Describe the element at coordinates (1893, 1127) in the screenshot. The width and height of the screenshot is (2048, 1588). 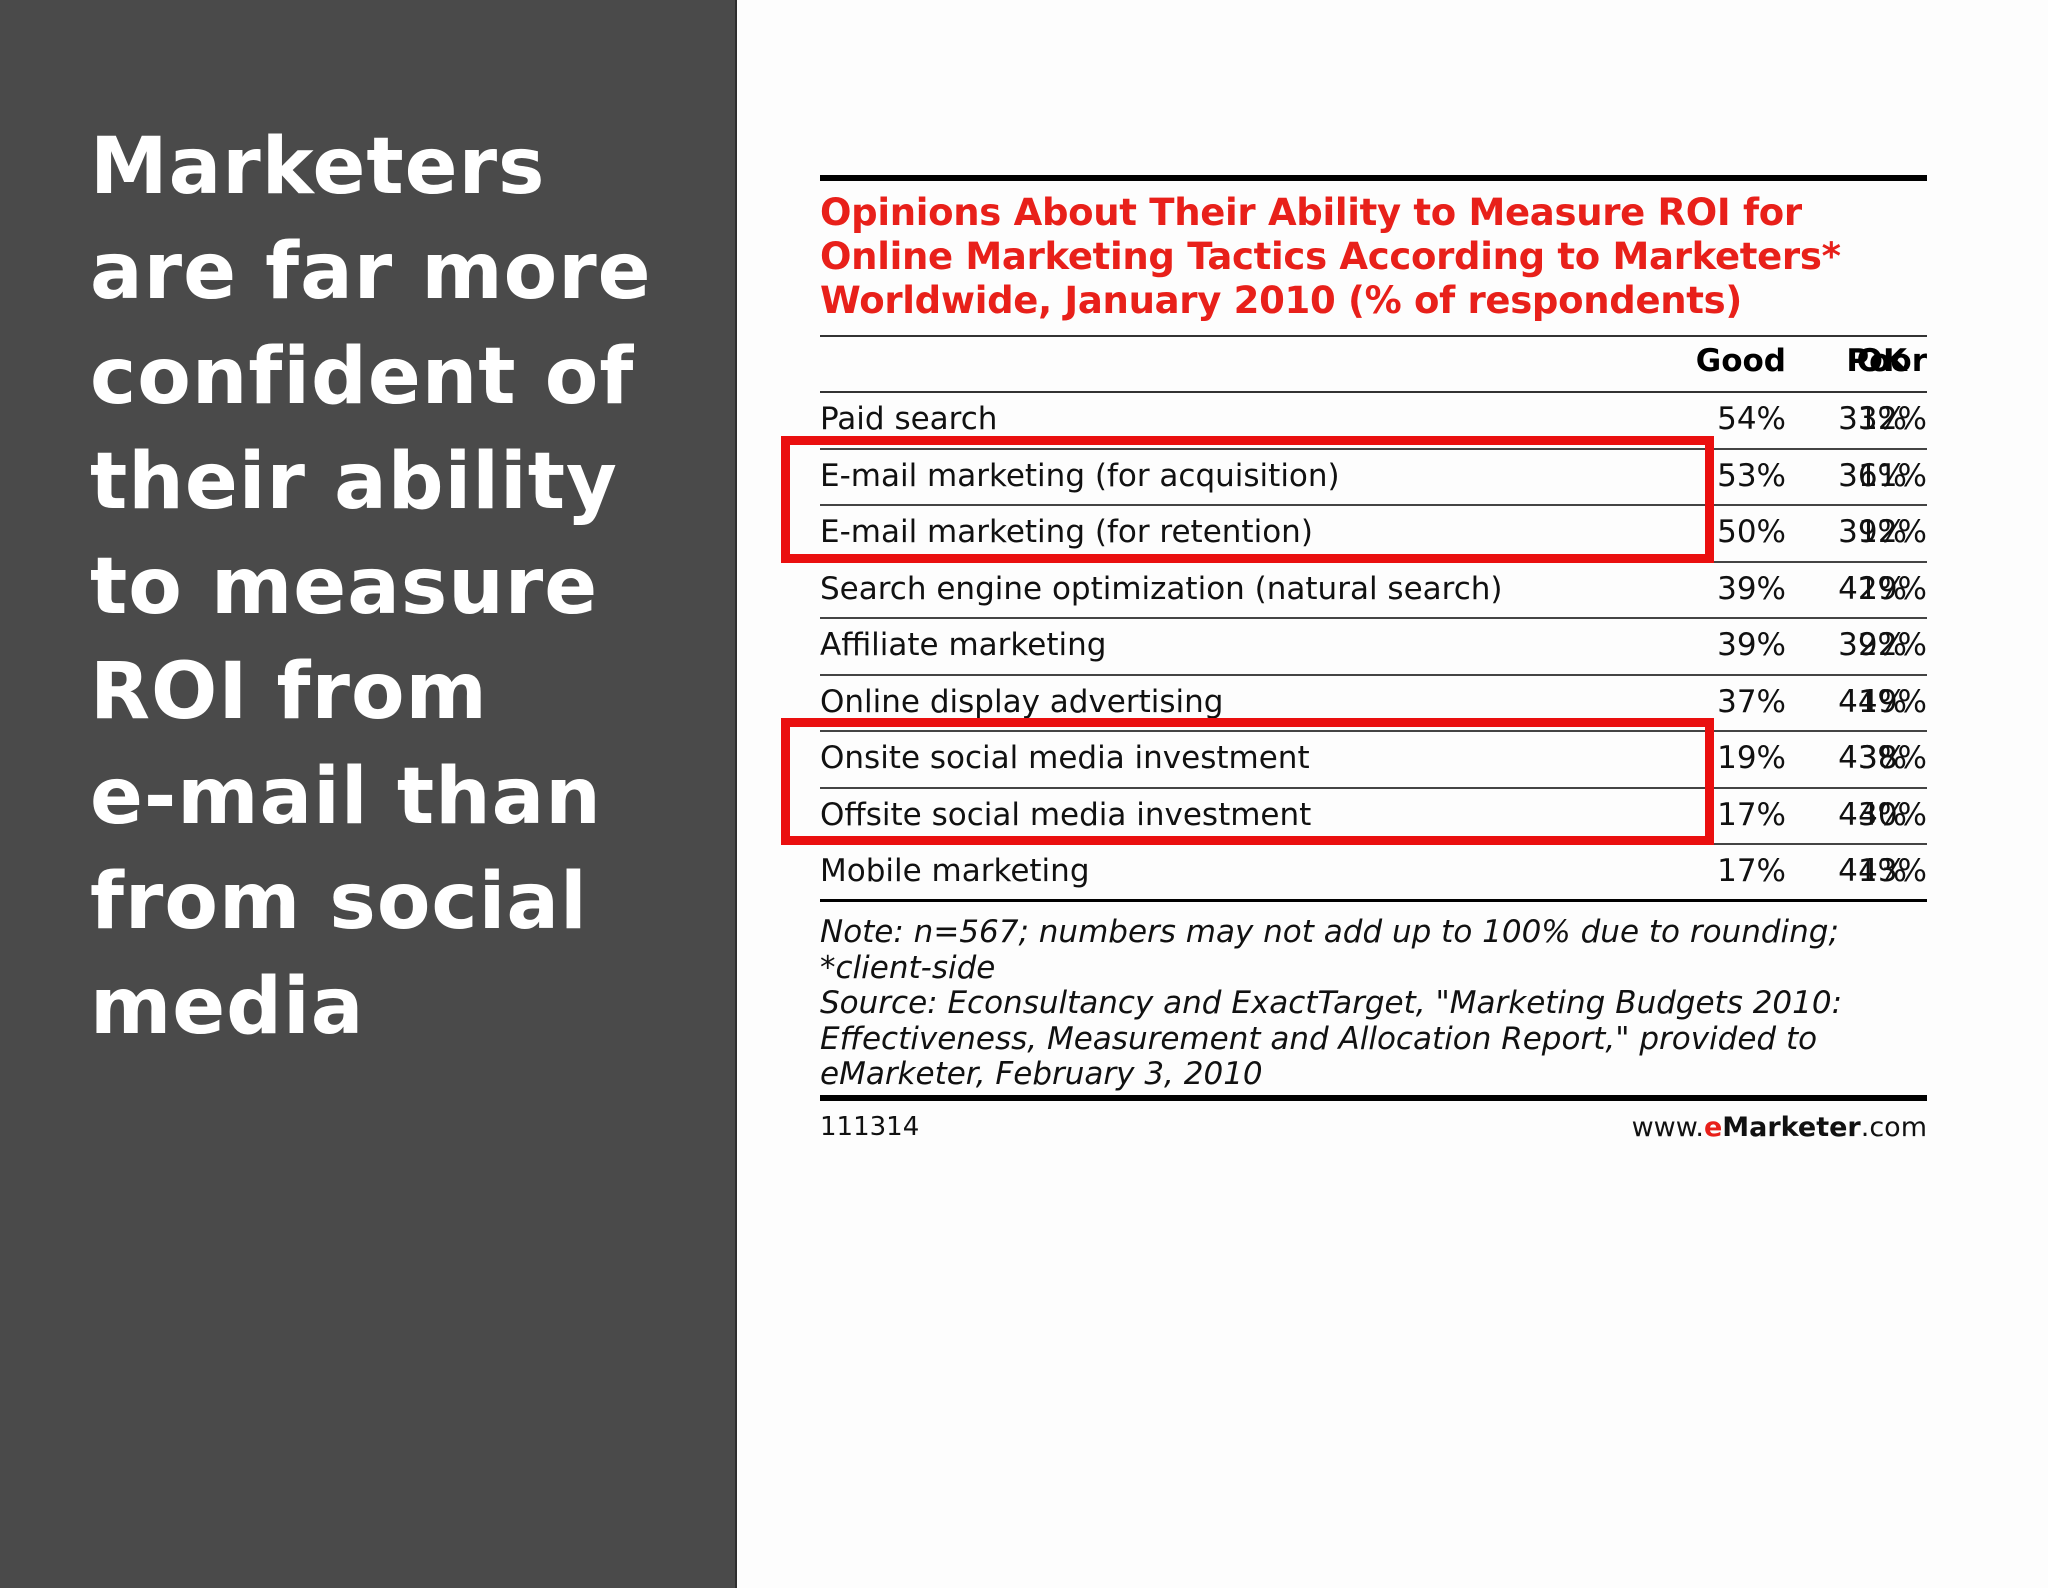
I see `site-suffix: .com` at that location.